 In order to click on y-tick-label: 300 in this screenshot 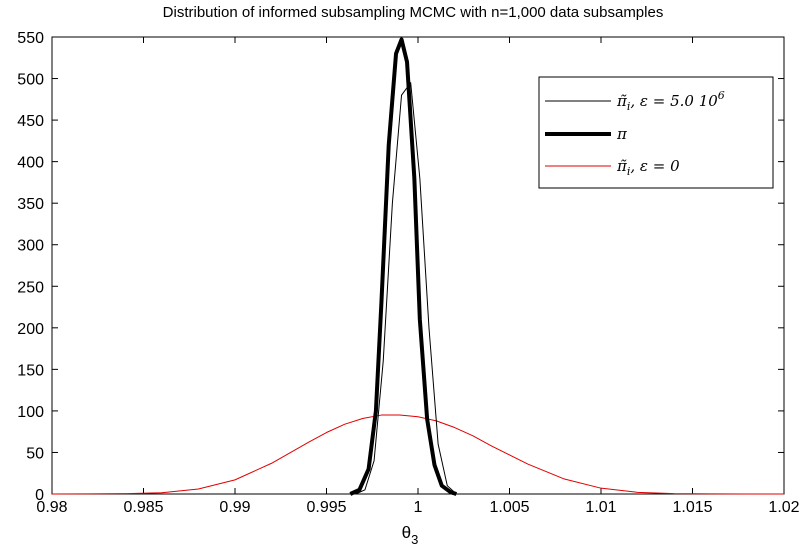, I will do `click(30, 246)`.